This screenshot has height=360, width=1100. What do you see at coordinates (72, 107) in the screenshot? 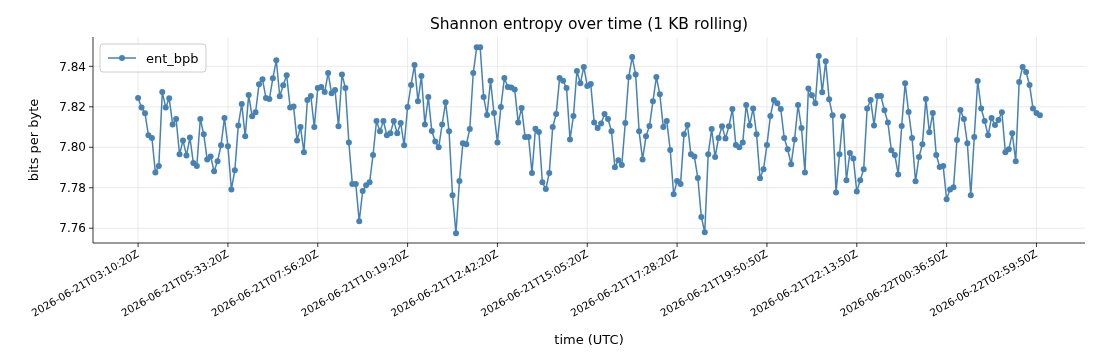
I see `y-tick-label: 7.82` at bounding box center [72, 107].